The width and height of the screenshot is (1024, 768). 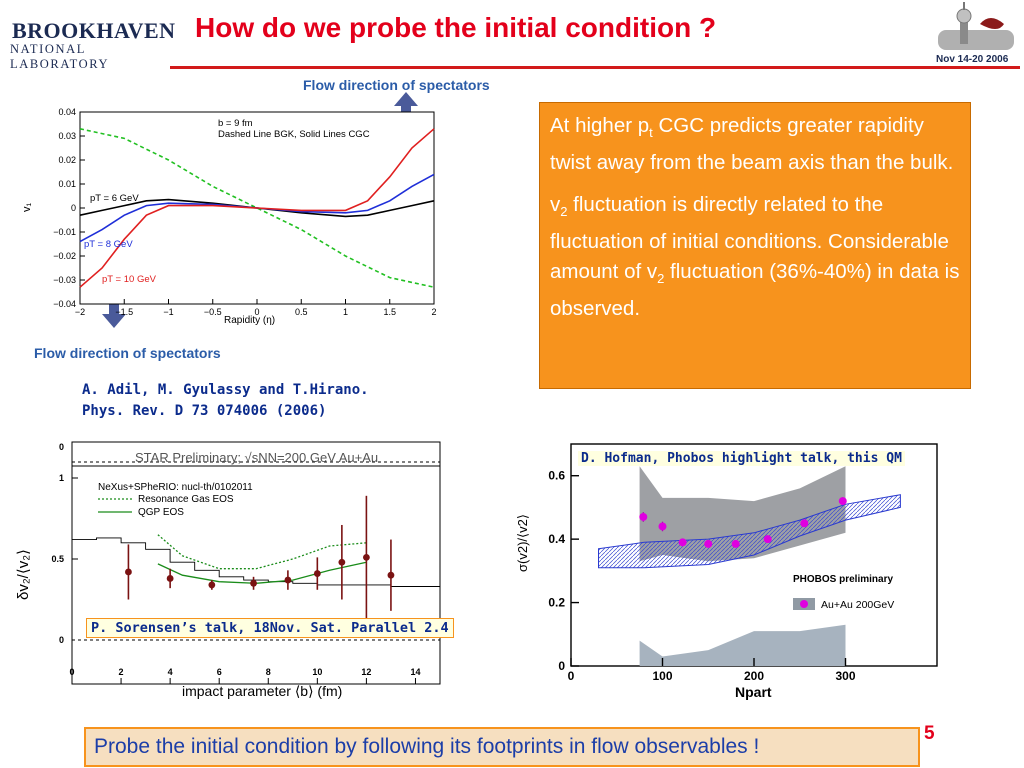 What do you see at coordinates (129, 279) in the screenshot?
I see `series-label-10gev: pT = 10 GeV` at bounding box center [129, 279].